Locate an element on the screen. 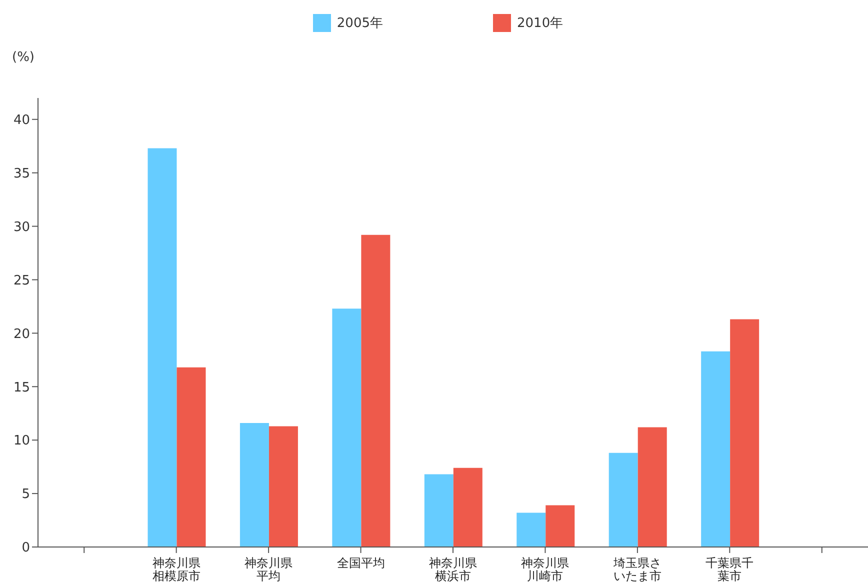 The image size is (868, 587). x-tick-label: 埼玉県さいたま市 is located at coordinates (637, 569).